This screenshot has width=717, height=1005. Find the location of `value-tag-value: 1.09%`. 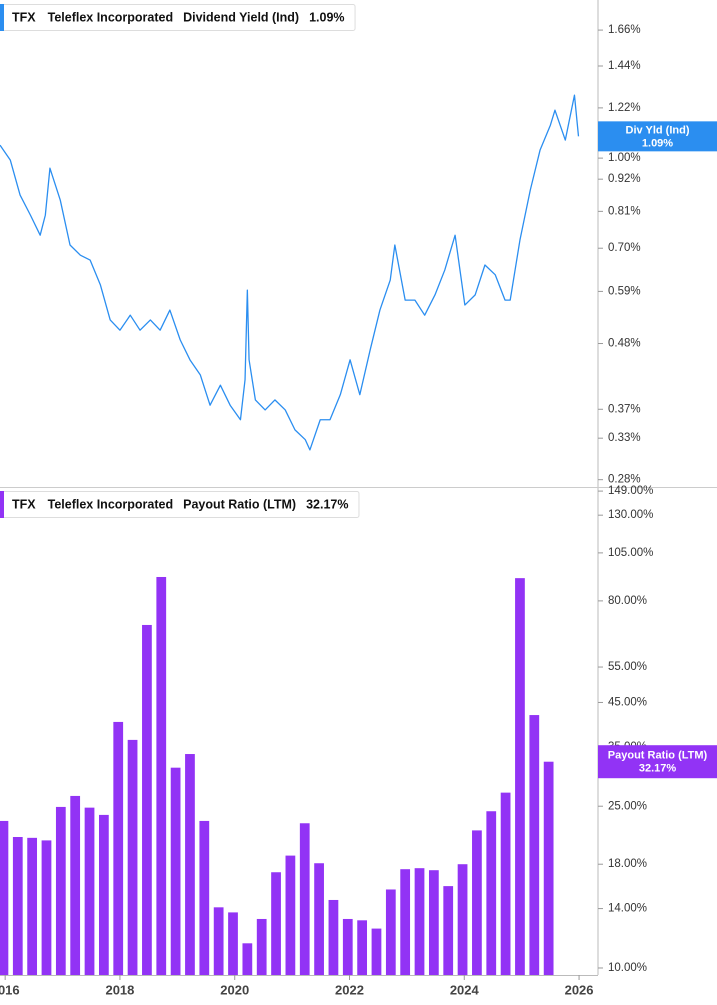

value-tag-value: 1.09% is located at coordinates (657, 143).